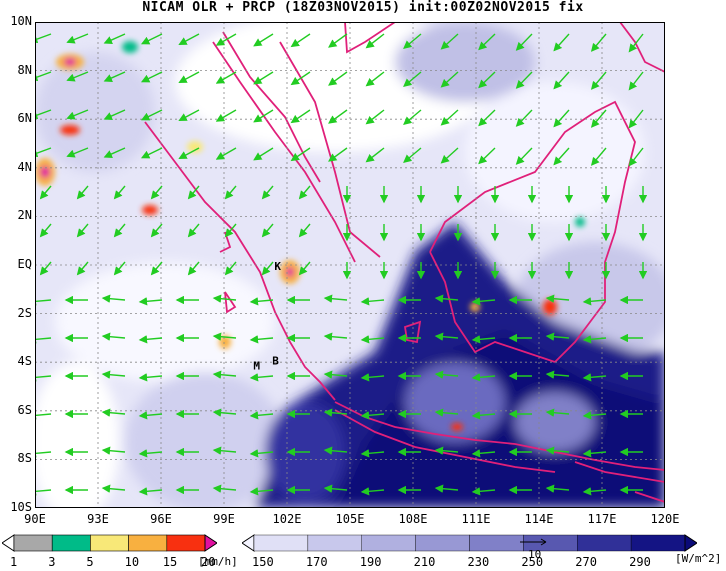 The image size is (726, 571). What do you see at coordinates (665, 519) in the screenshot?
I see `longitude-label: 120E` at bounding box center [665, 519].